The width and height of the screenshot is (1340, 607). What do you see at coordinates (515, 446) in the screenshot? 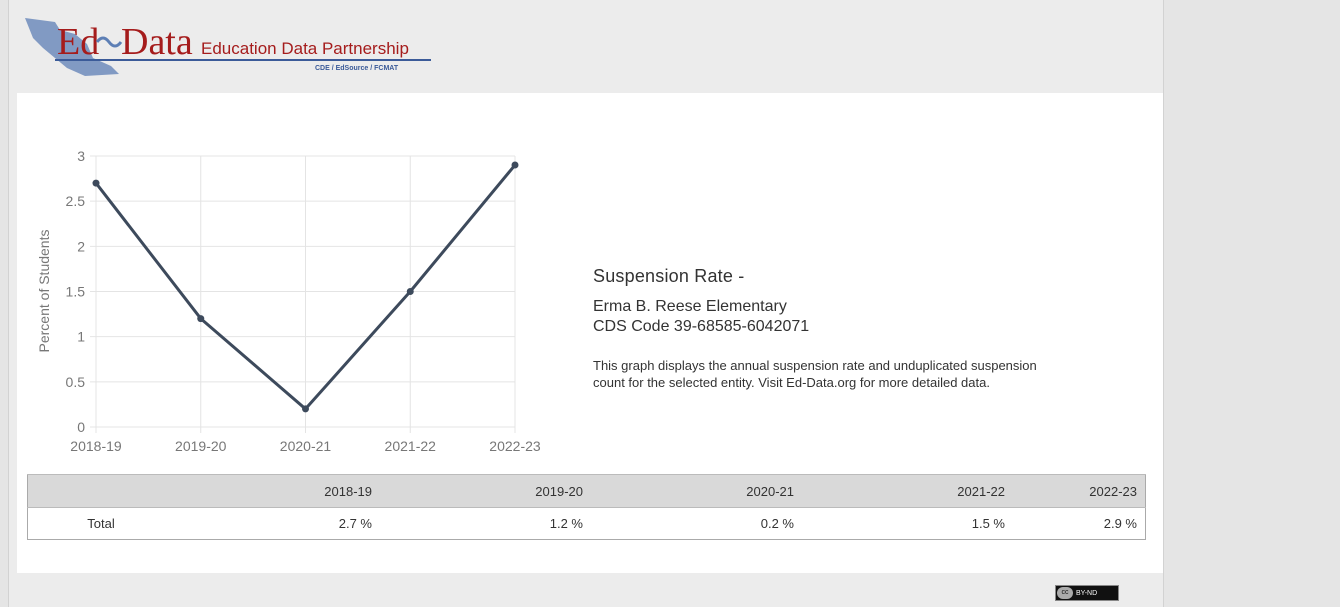
I see `x-tick-label: 2022-23` at bounding box center [515, 446].